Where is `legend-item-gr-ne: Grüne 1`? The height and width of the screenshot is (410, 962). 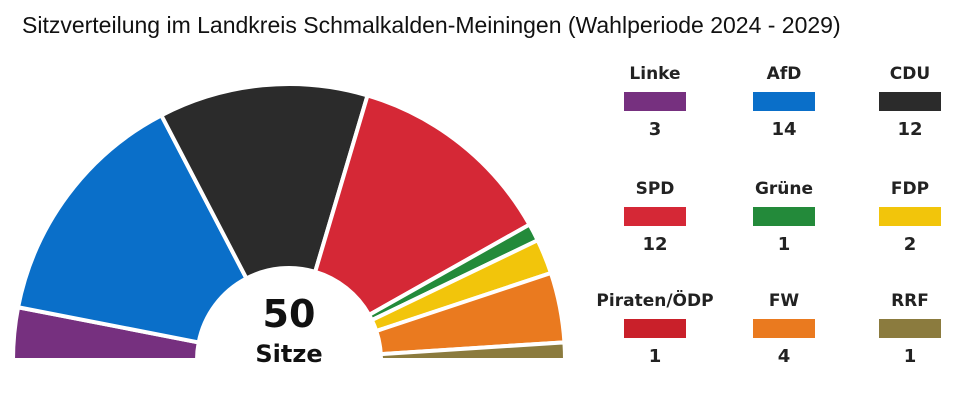
legend-item-gr-ne: Grüne 1 is located at coordinates (784, 217).